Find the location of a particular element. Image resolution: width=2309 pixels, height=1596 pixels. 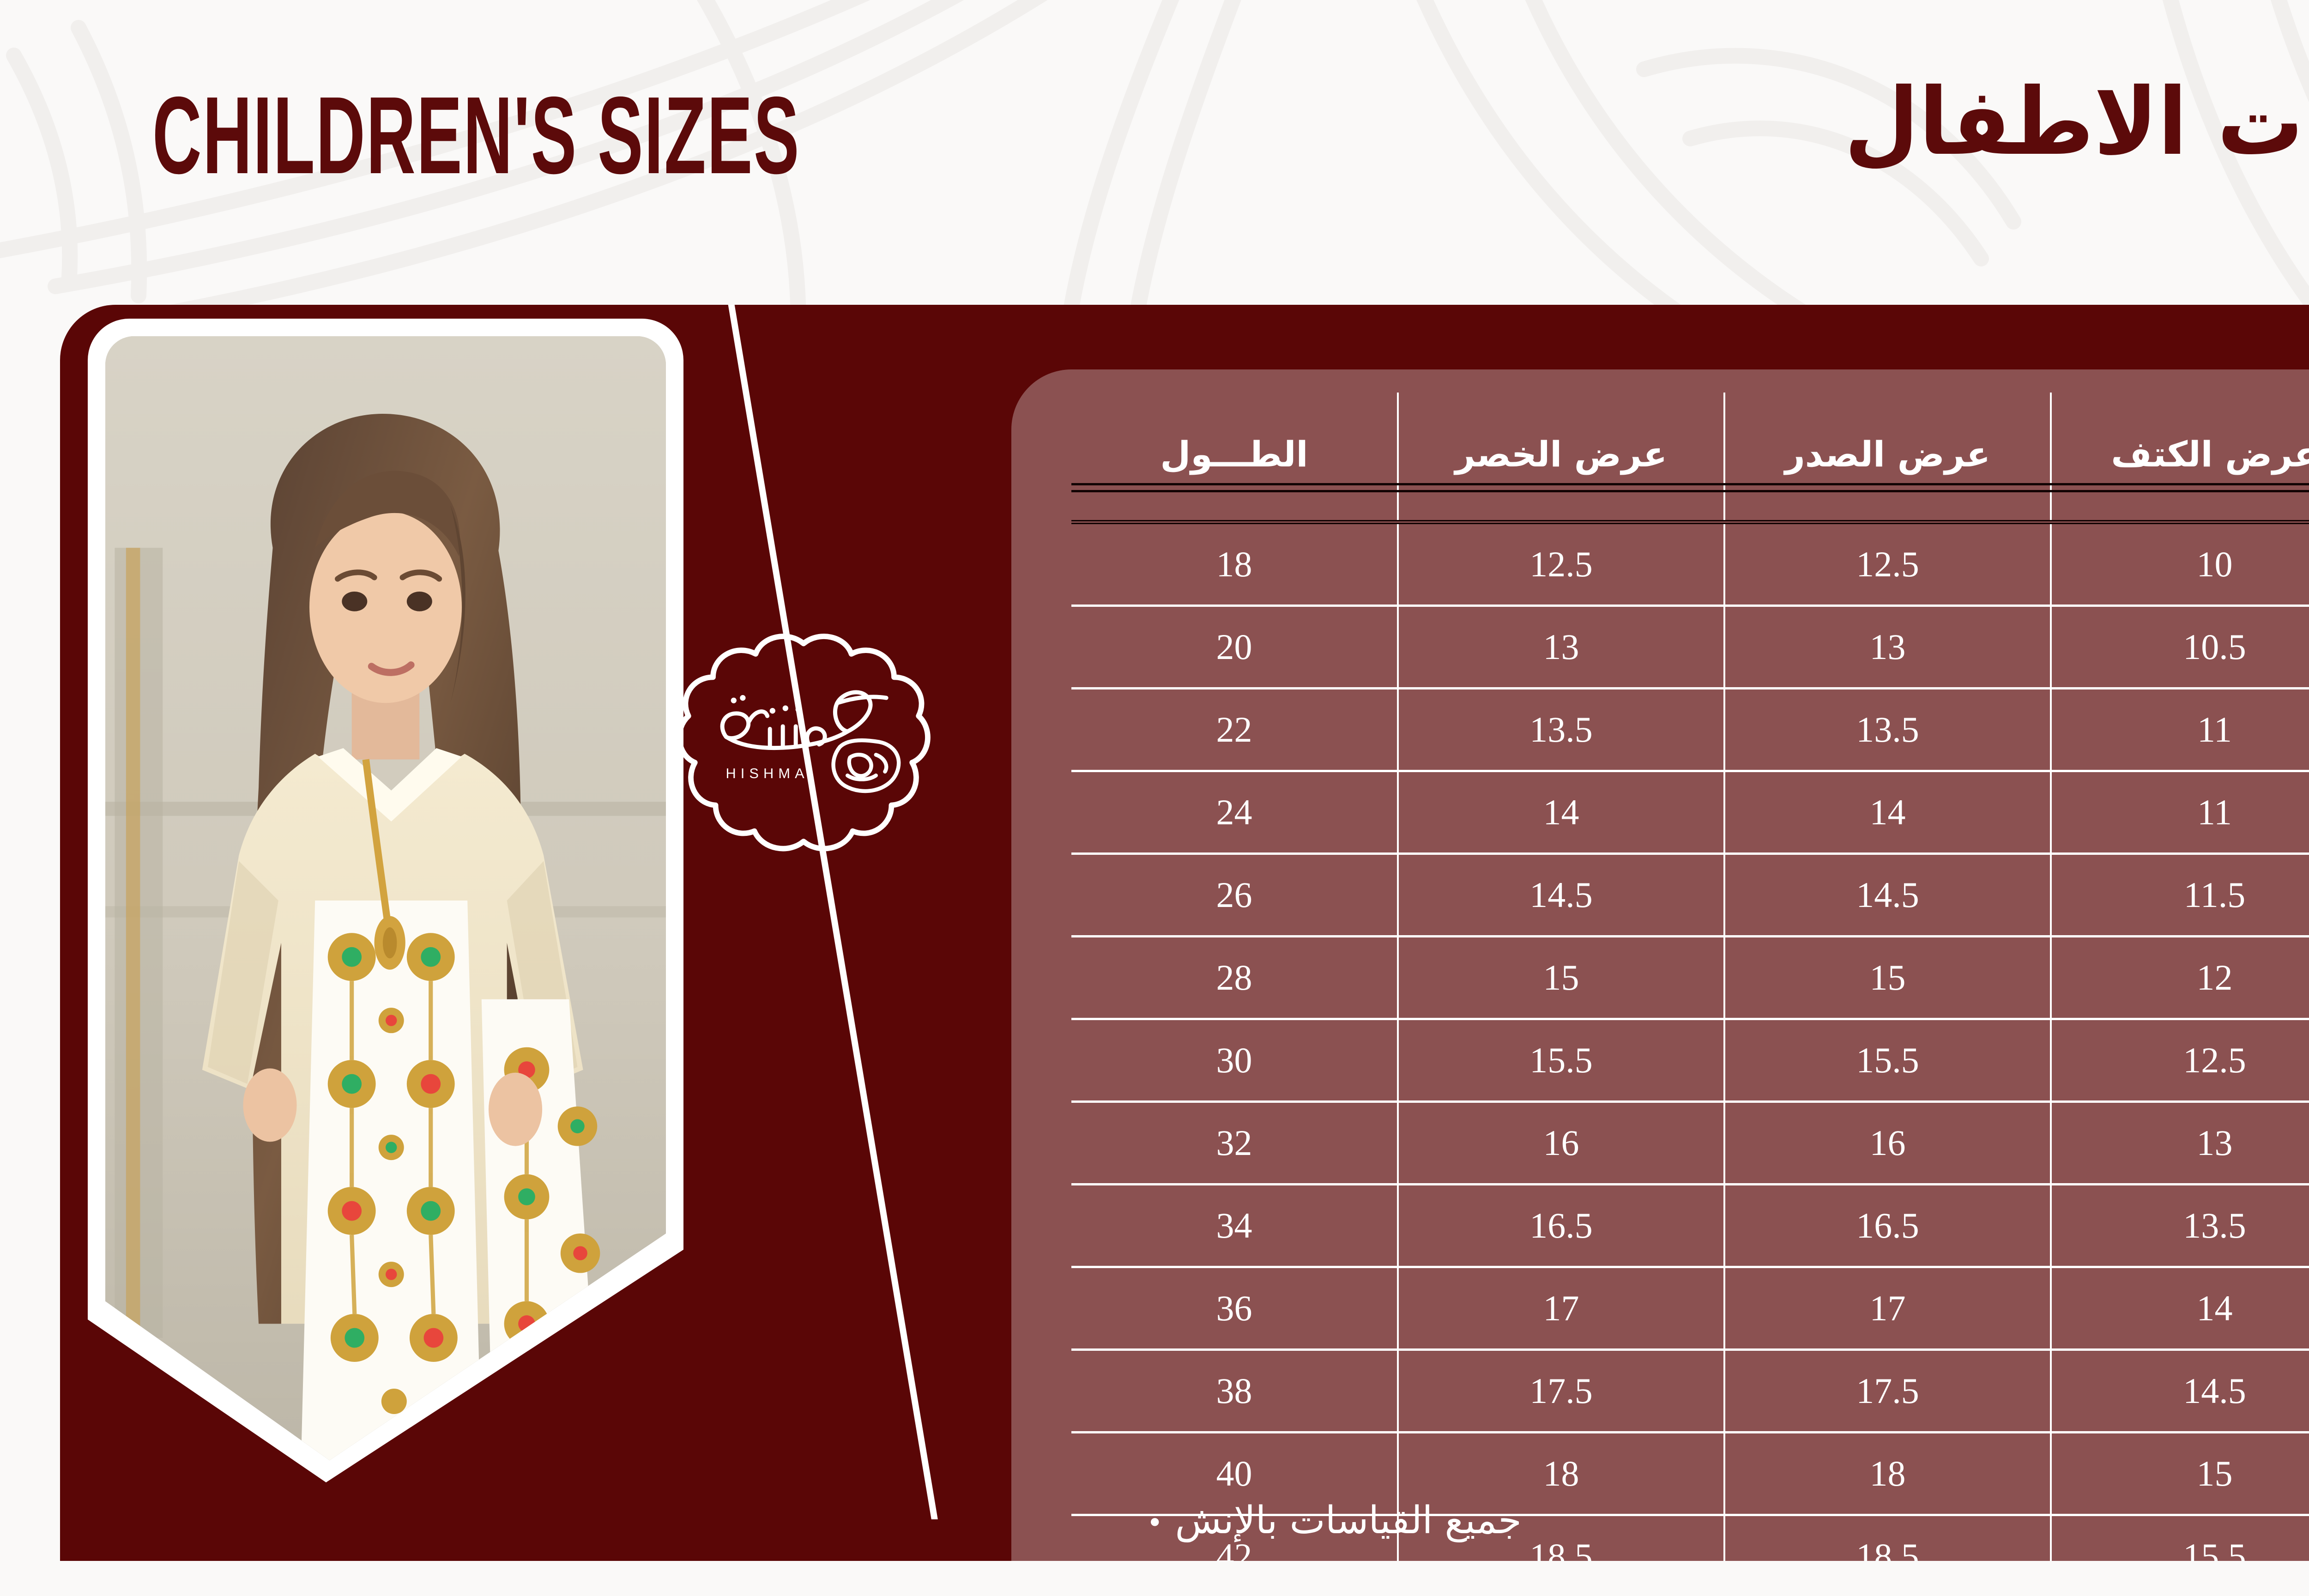

cell-chest: 18.5 is located at coordinates (1887, 1537).